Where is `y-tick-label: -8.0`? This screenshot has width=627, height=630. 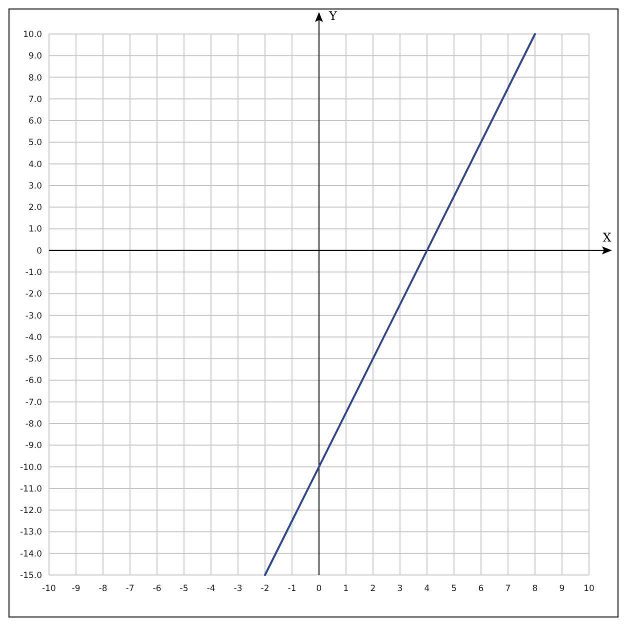
y-tick-label: -8.0 is located at coordinates (33, 424).